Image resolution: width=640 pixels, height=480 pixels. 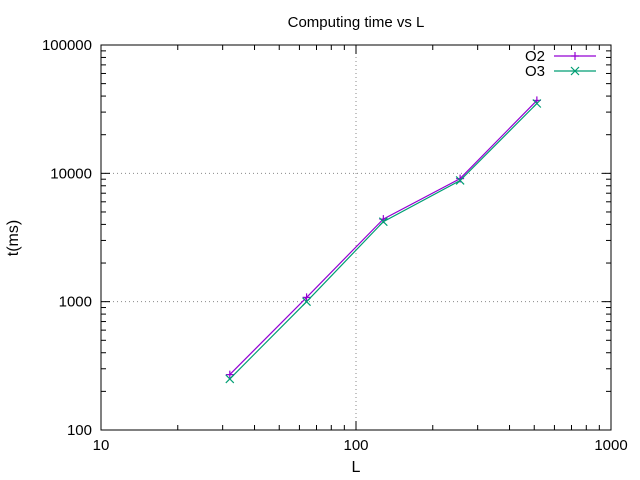 I want to click on y-tick-label: 100000, so click(x=67, y=45).